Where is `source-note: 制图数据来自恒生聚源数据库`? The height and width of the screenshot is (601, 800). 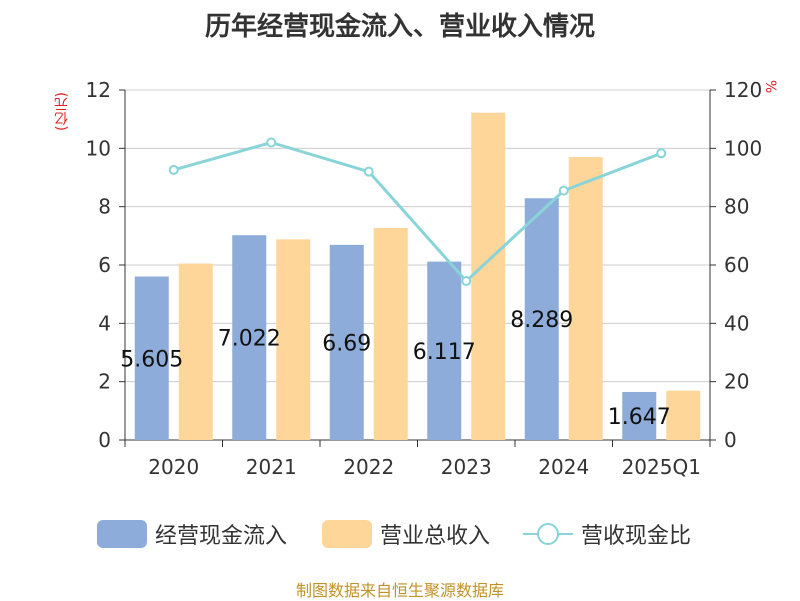 source-note: 制图数据来自恒生聚源数据库 is located at coordinates (399, 590).